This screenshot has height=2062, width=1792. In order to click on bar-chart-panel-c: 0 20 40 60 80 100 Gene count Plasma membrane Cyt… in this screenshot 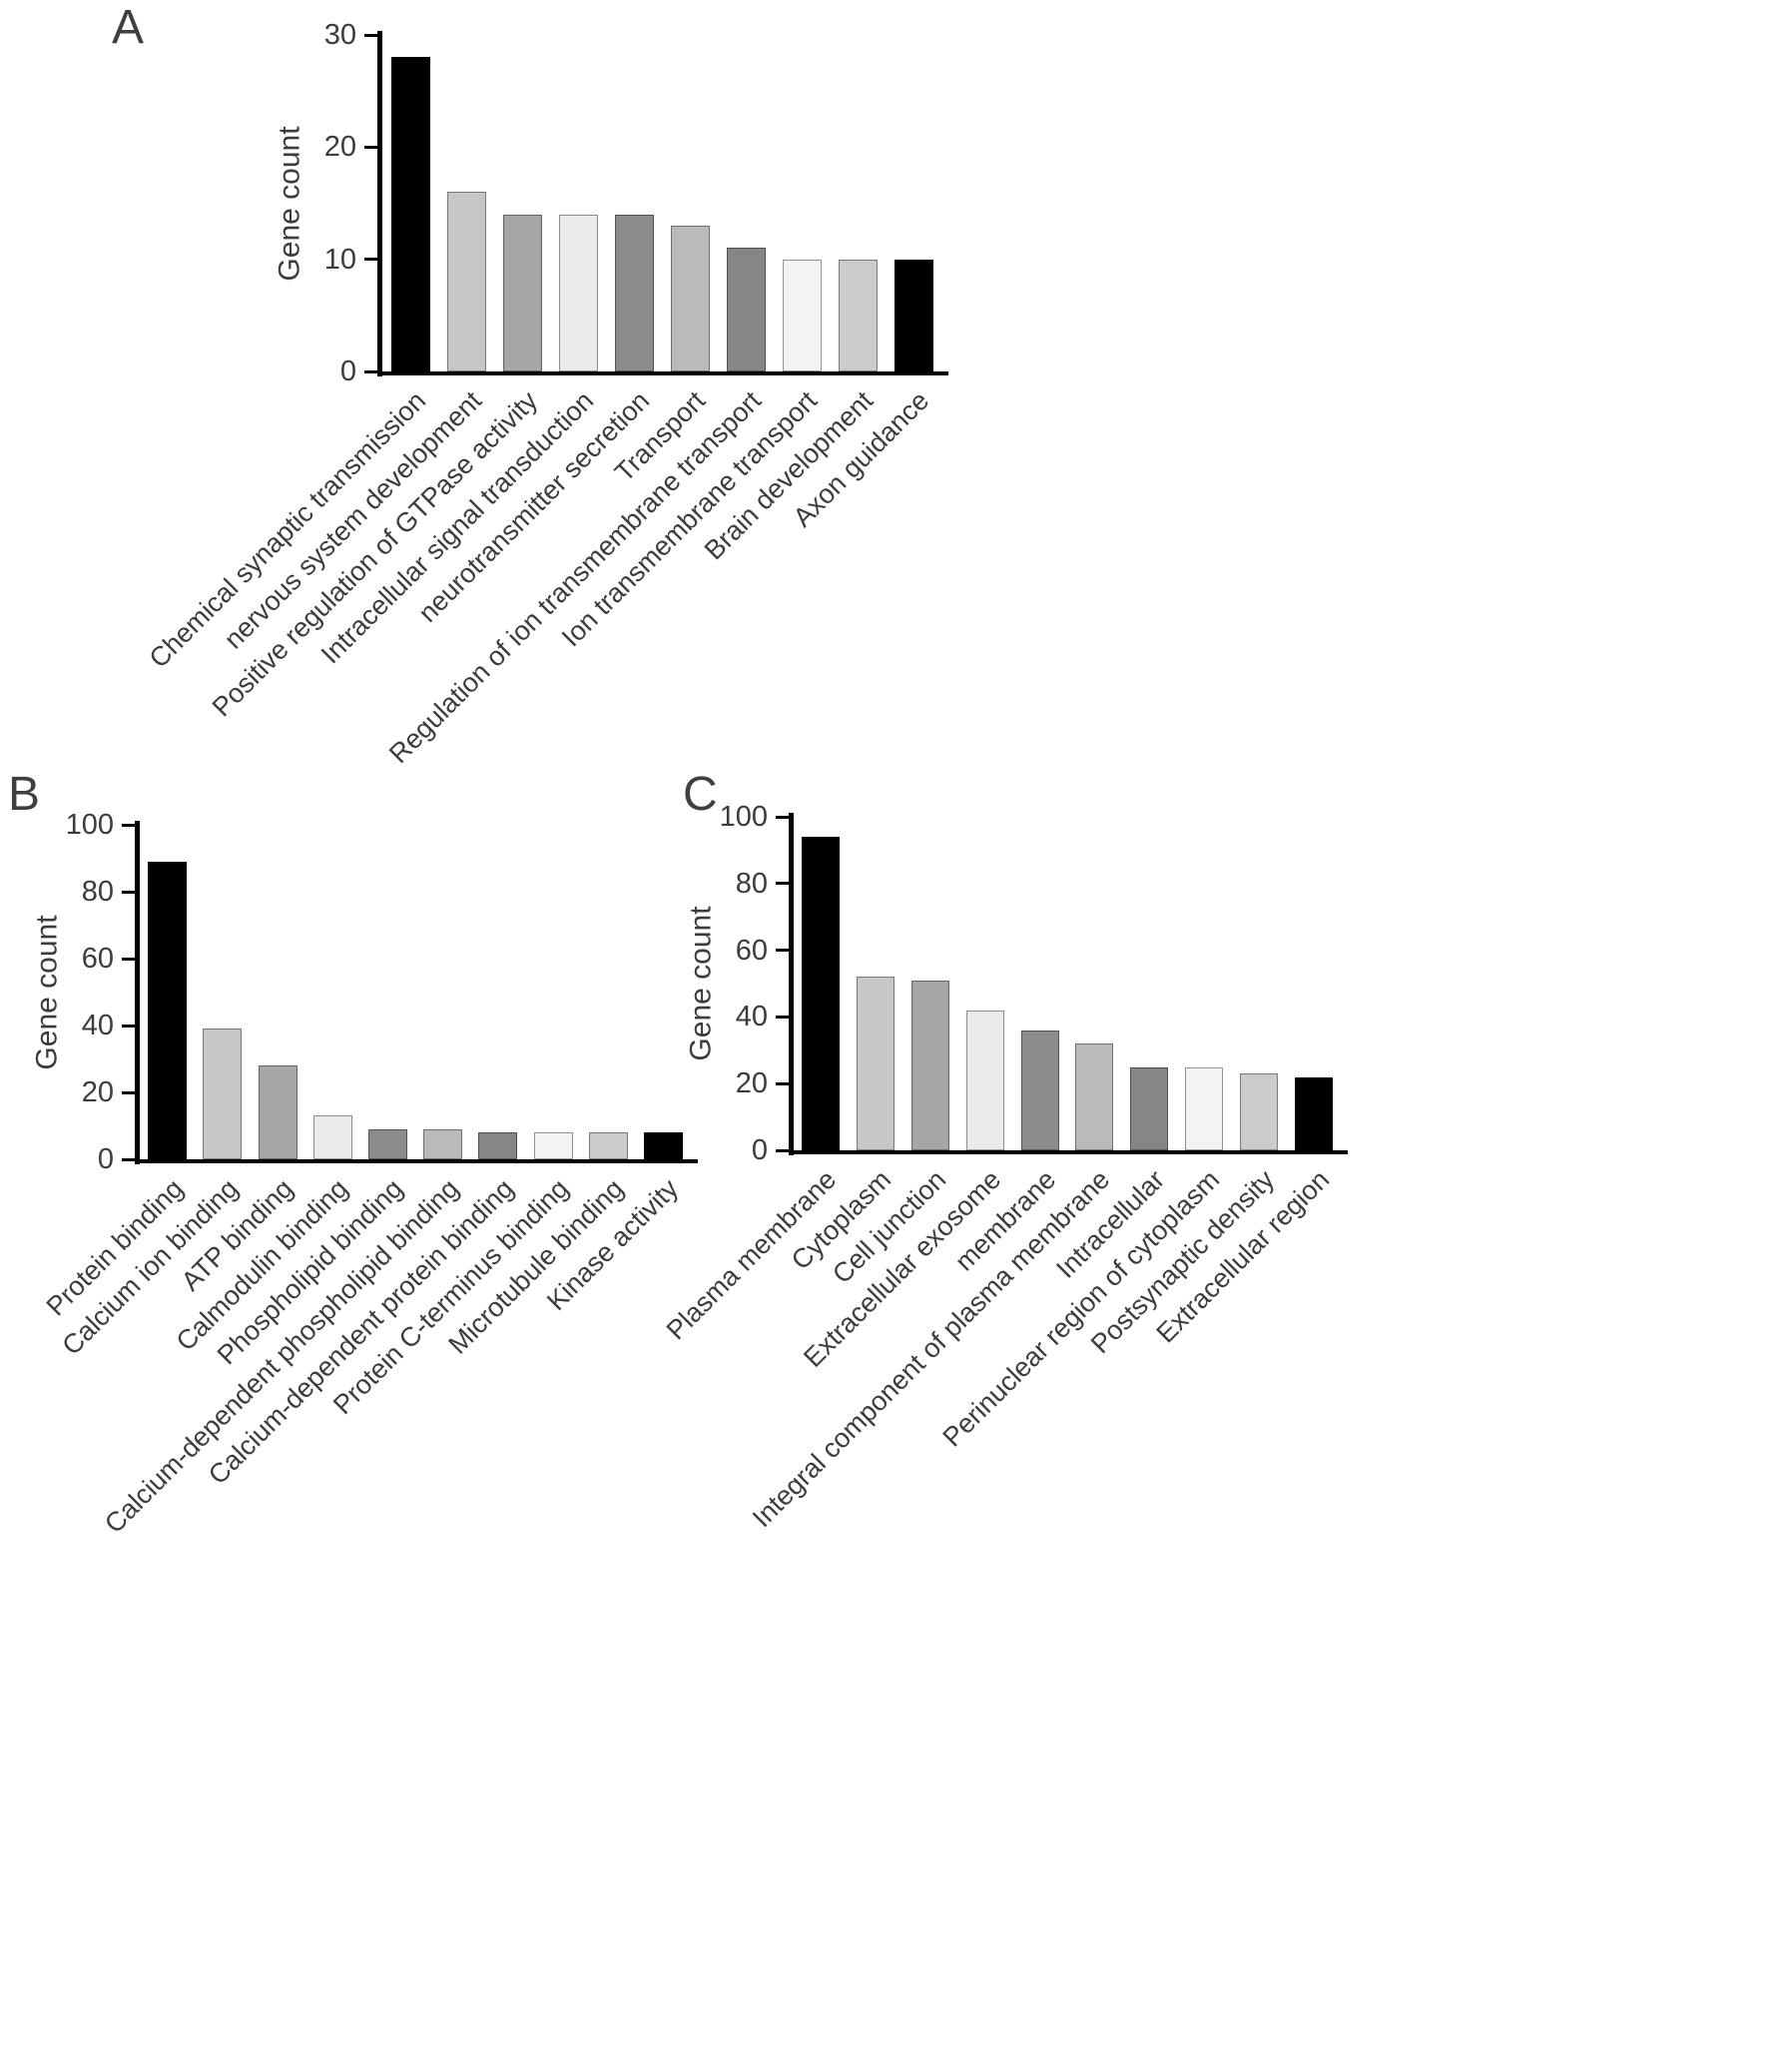, I will do `click(1005, 1167)`.